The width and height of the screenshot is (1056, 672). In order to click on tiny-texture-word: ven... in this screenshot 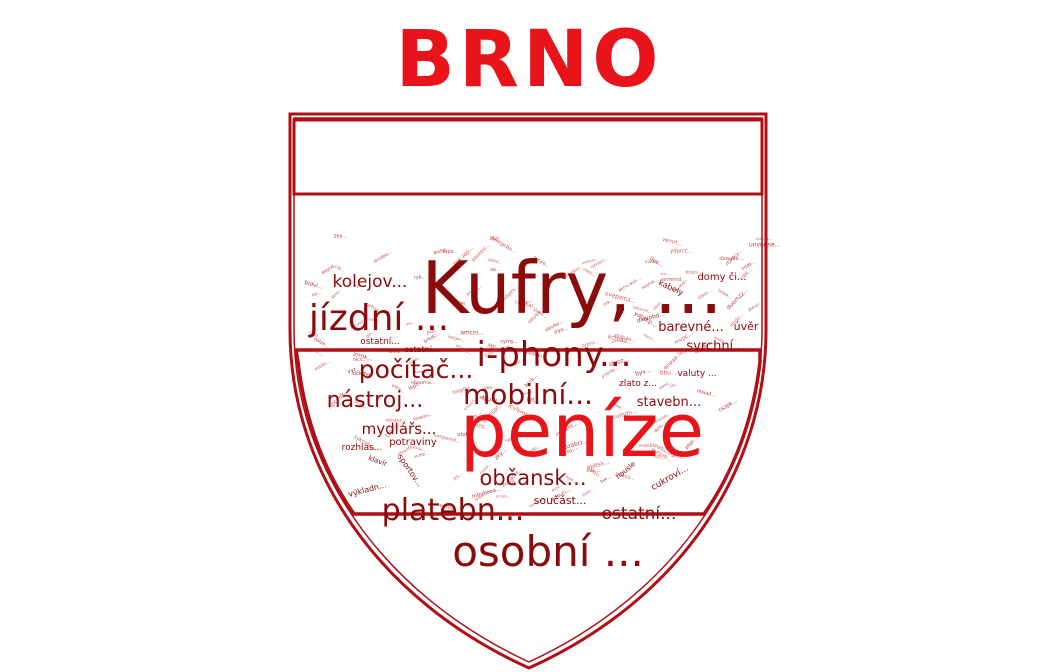, I will do `click(490, 388)`.